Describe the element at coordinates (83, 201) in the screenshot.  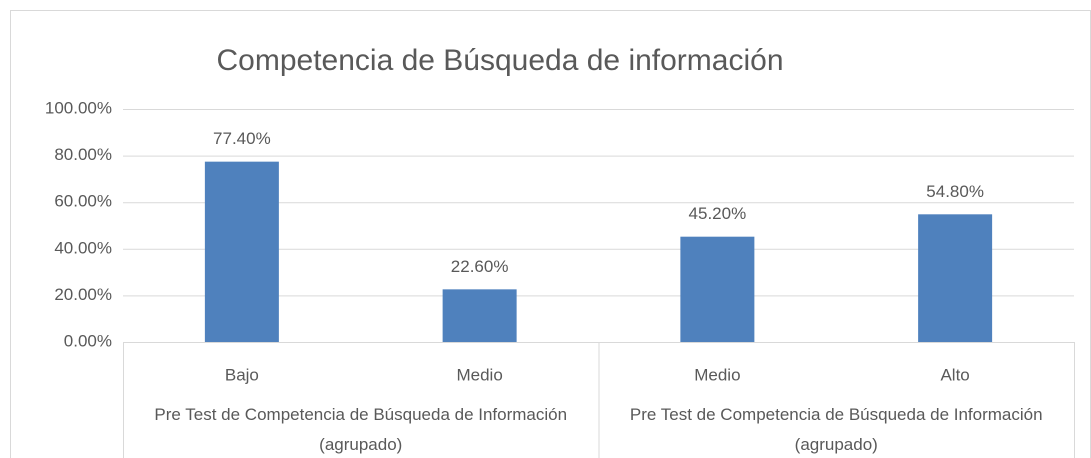
I see `y-tick-label: 60.00%` at that location.